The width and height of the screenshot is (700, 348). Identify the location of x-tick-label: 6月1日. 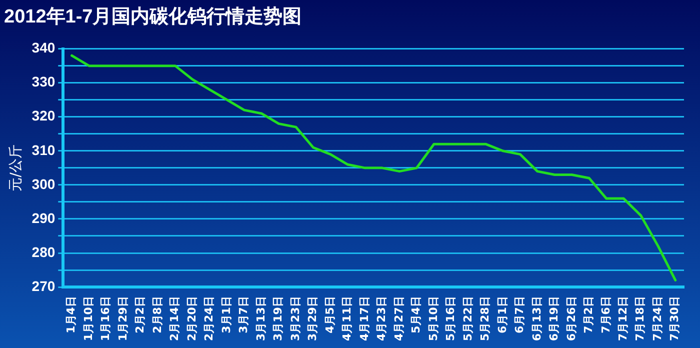
(502, 315).